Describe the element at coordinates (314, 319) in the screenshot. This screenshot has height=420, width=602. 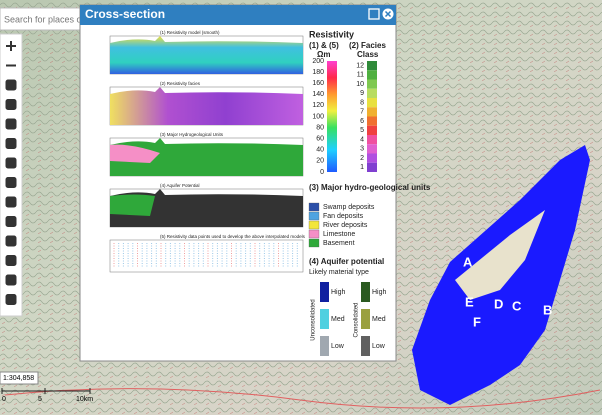
I see `axis-label: Unconsolidated` at that location.